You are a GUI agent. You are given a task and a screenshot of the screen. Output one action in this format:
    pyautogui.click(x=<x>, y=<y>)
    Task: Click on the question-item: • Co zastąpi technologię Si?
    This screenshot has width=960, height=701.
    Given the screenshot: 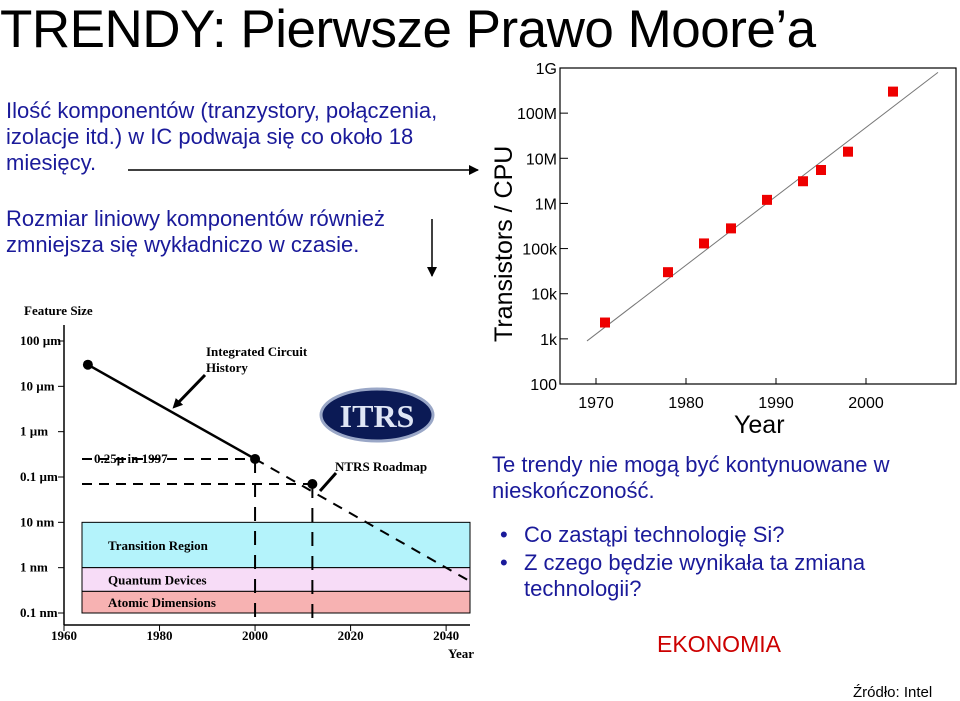 What is the action you would take?
    pyautogui.click(x=642, y=534)
    